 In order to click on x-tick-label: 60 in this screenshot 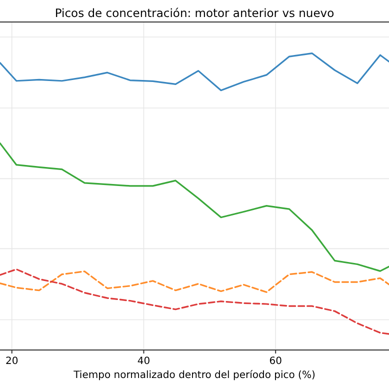, I will do `click(275, 361)`.